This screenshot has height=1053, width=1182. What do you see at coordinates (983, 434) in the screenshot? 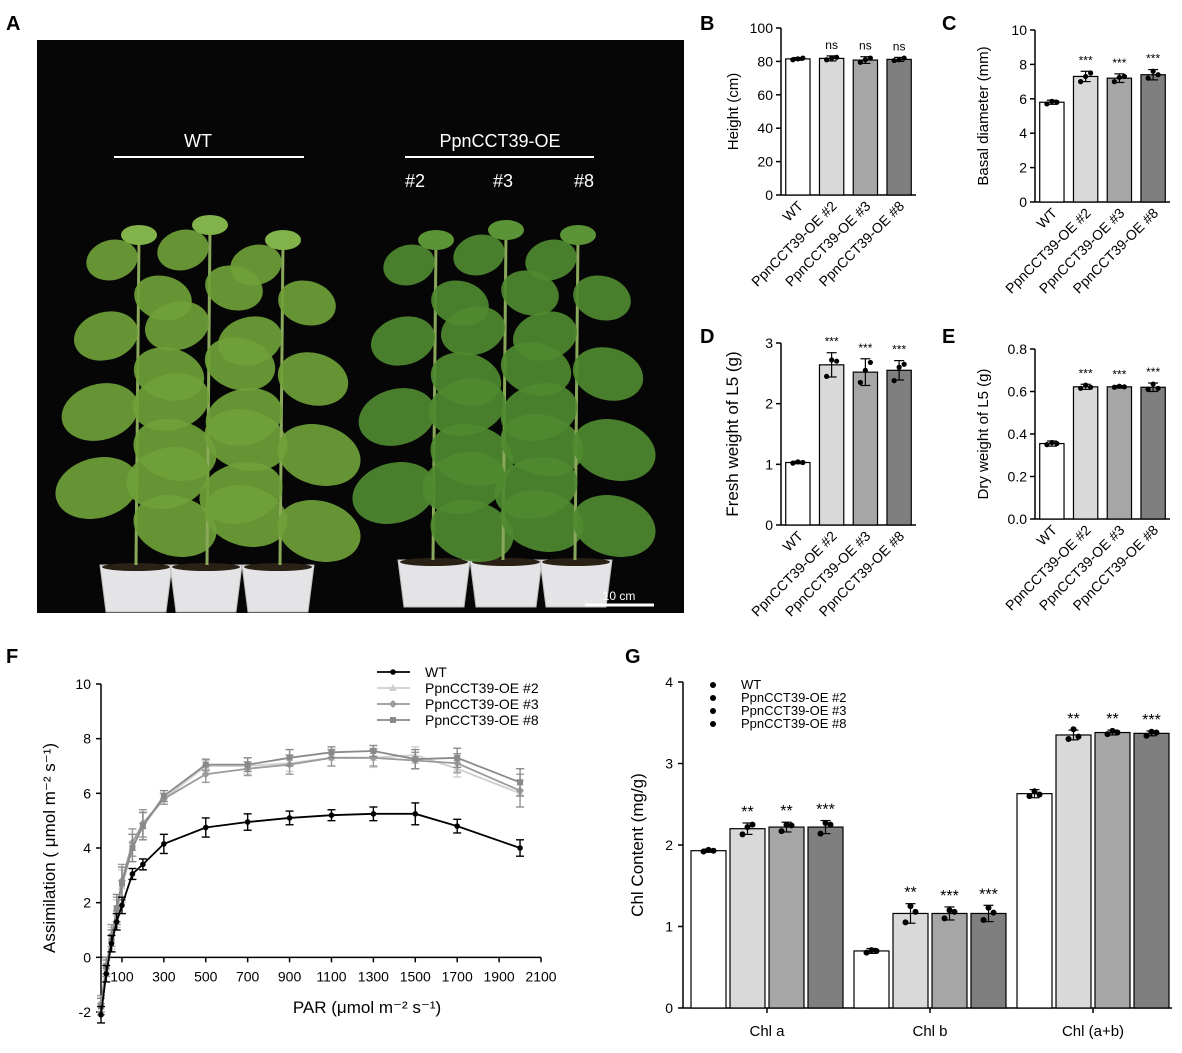
I see `y-axis-label: Dry weight of L5 (g)` at bounding box center [983, 434].